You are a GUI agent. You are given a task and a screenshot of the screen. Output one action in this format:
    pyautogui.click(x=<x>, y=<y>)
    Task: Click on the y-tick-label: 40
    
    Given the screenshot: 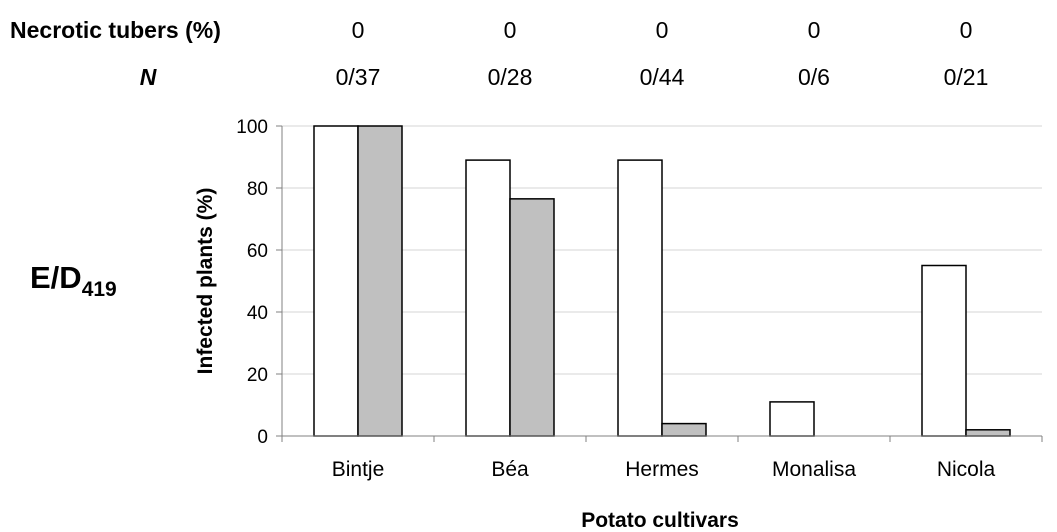 What is the action you would take?
    pyautogui.click(x=257, y=313)
    